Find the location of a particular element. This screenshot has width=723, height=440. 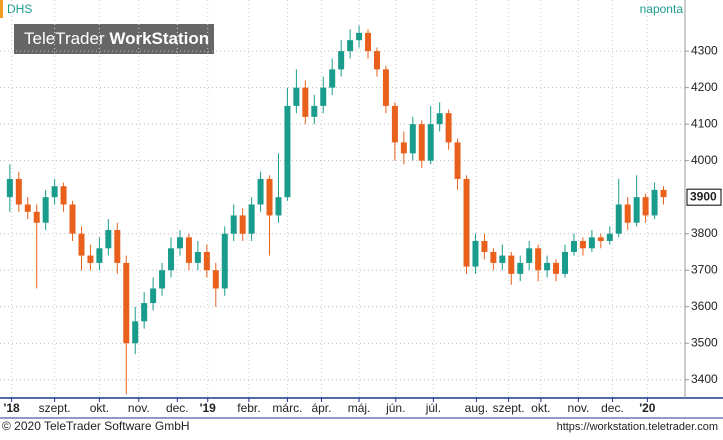

y-tick-label: 3800 is located at coordinates (704, 233).